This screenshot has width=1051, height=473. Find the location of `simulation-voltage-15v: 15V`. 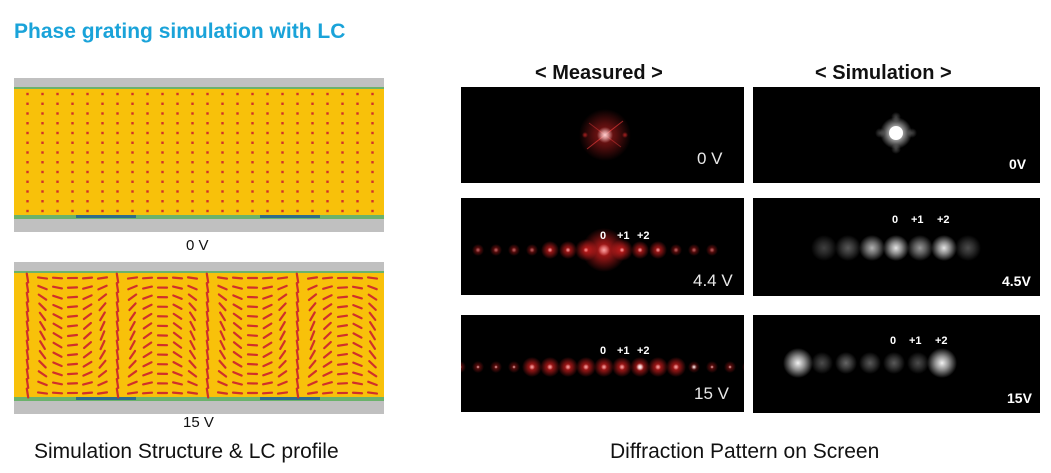

simulation-voltage-15v: 15V is located at coordinates (1019, 398).